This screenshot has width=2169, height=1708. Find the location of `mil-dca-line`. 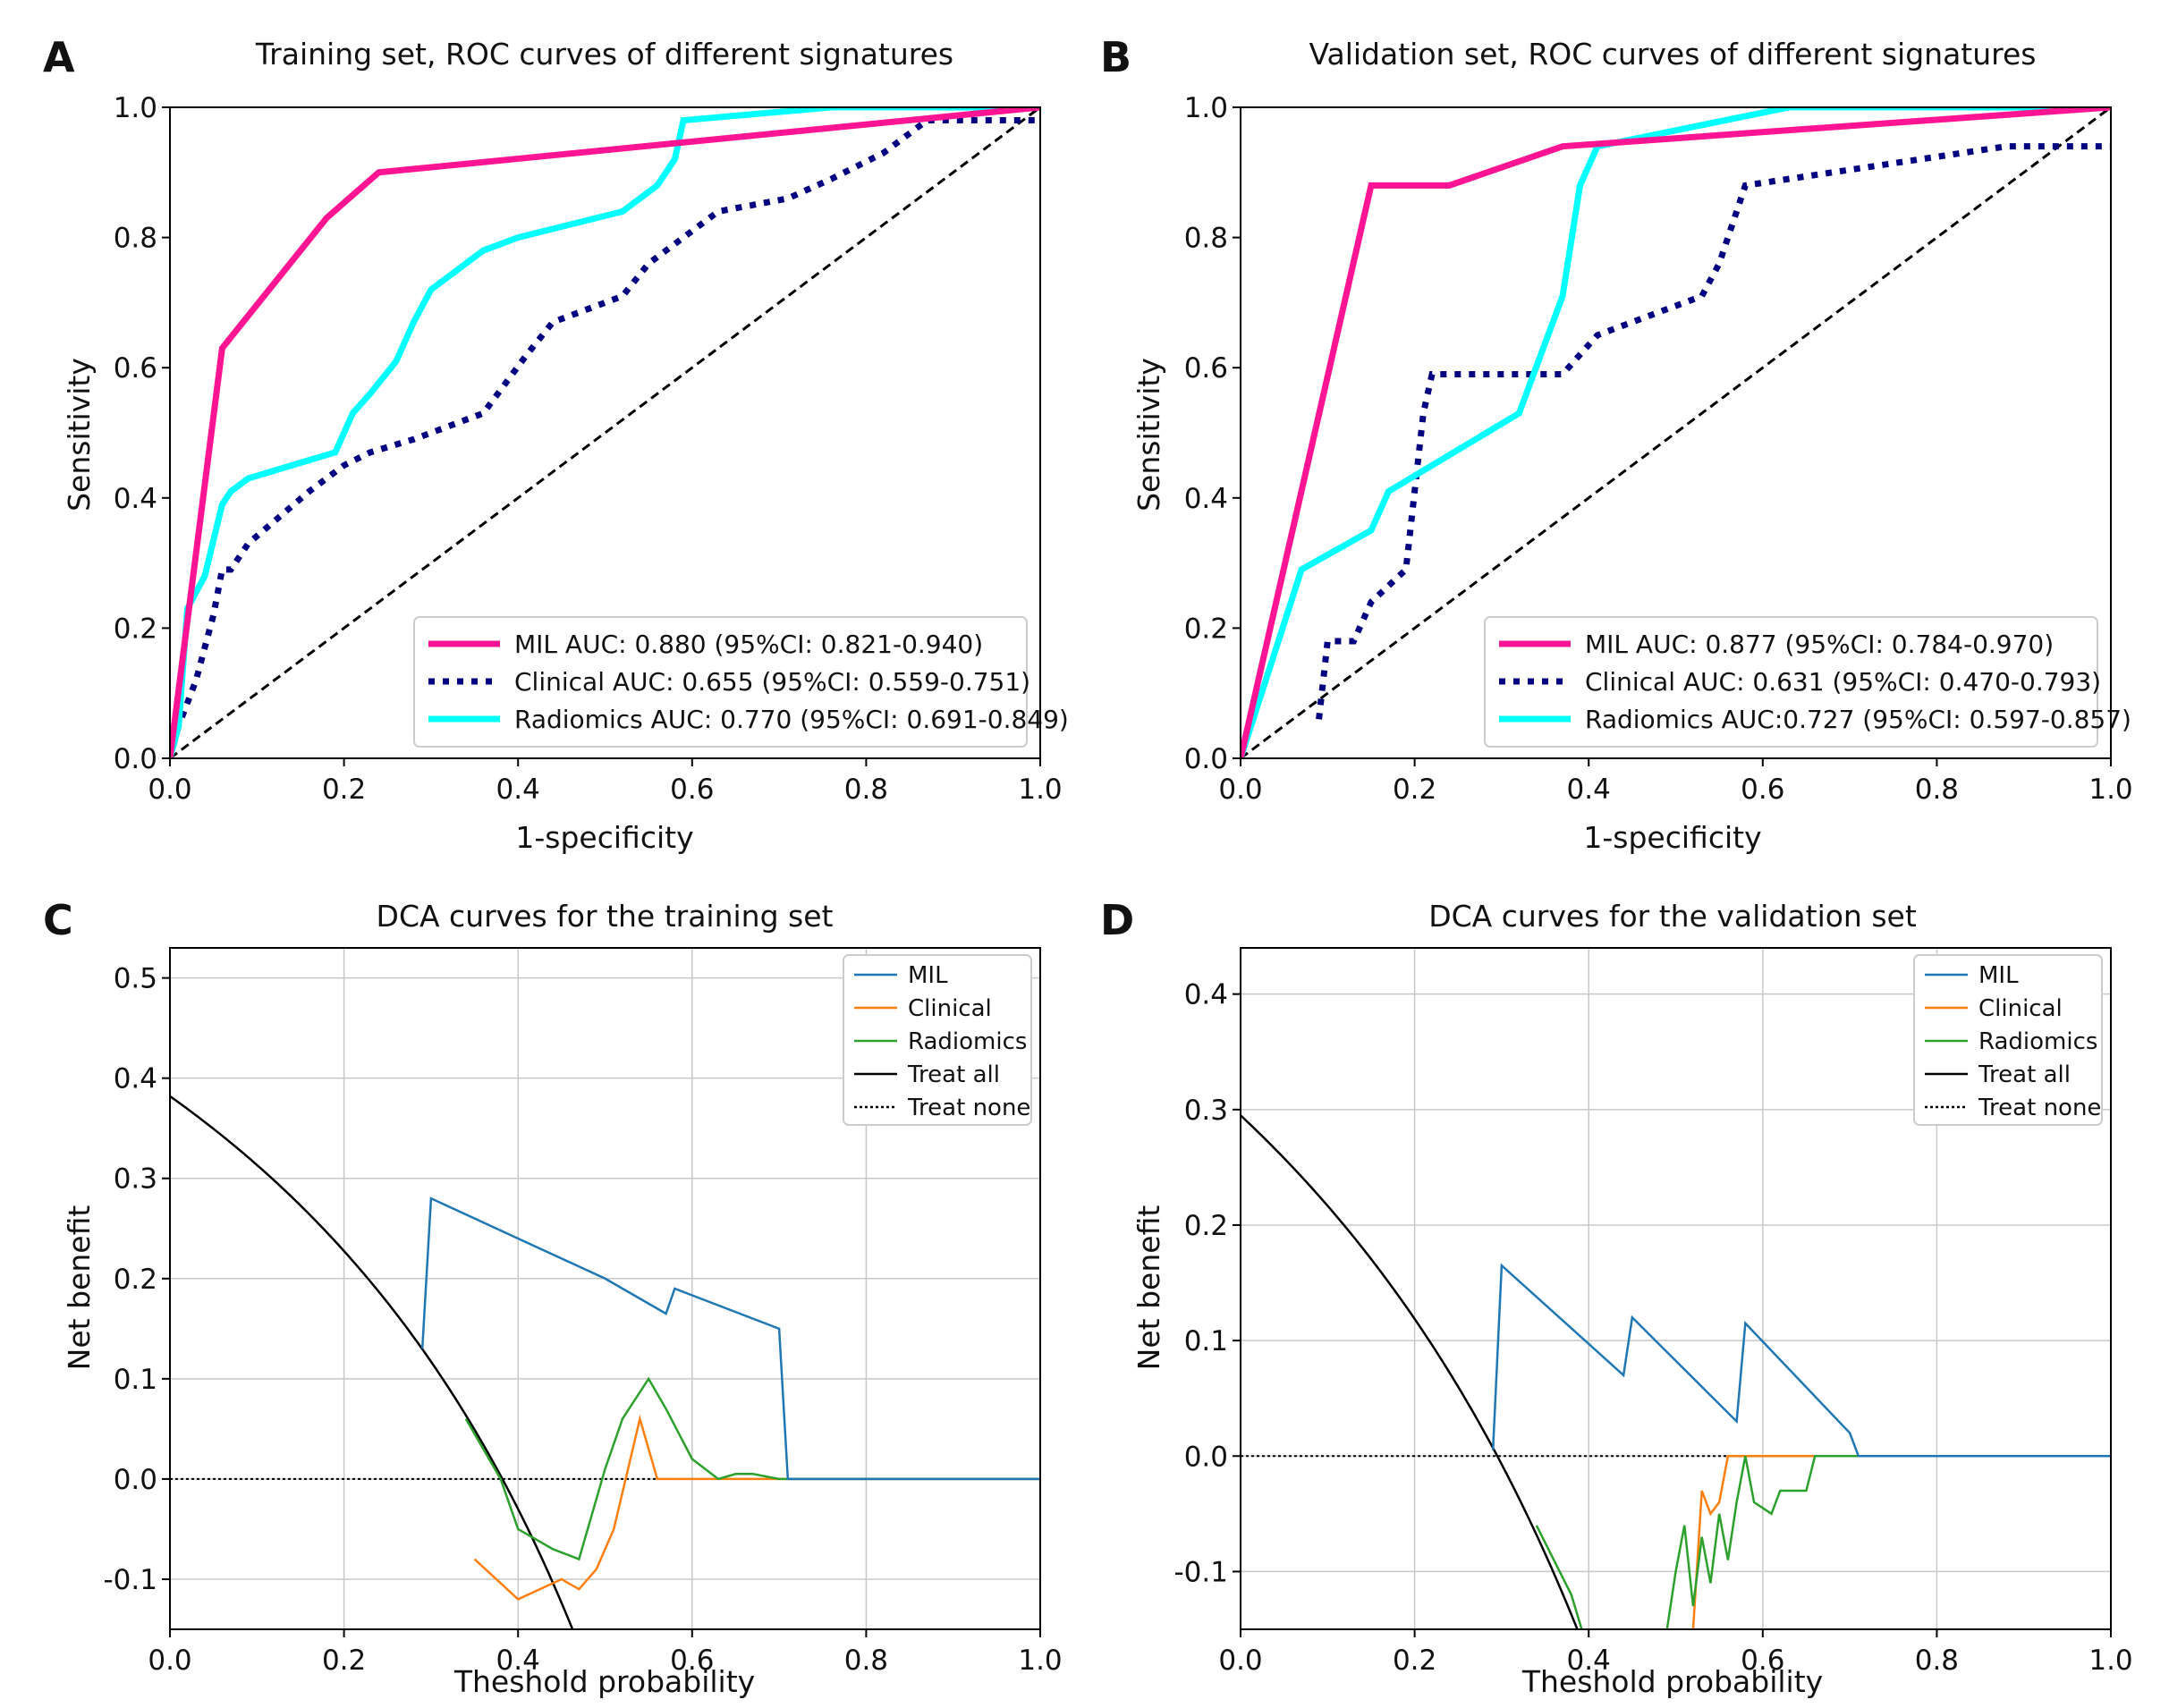

mil-dca-line is located at coordinates (730, 1338).